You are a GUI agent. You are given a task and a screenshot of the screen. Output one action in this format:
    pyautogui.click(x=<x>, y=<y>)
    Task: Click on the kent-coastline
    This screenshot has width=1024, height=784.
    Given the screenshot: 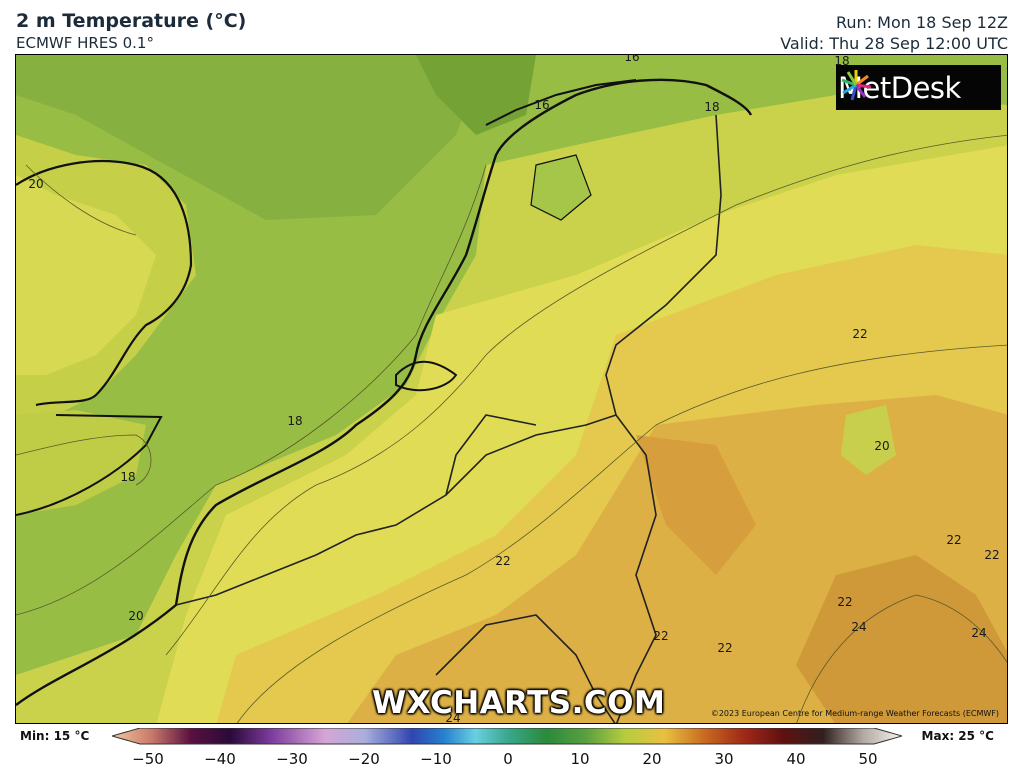 What is the action you would take?
    pyautogui.click(x=89, y=465)
    